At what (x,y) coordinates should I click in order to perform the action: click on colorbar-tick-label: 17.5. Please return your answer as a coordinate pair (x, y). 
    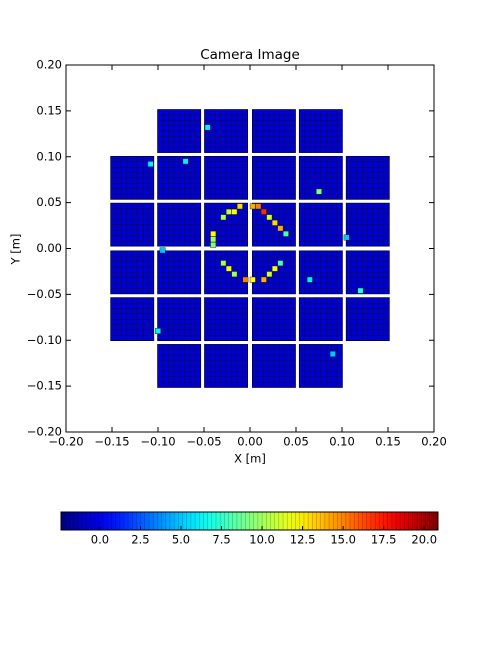
    Looking at the image, I should click on (384, 540).